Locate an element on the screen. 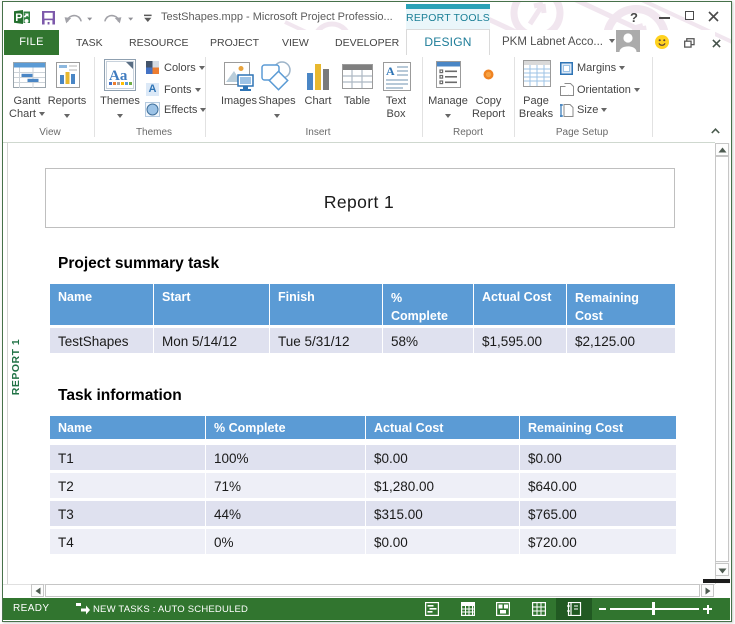 The height and width of the screenshot is (624, 735). svg-text: P is located at coordinates (18, 18).